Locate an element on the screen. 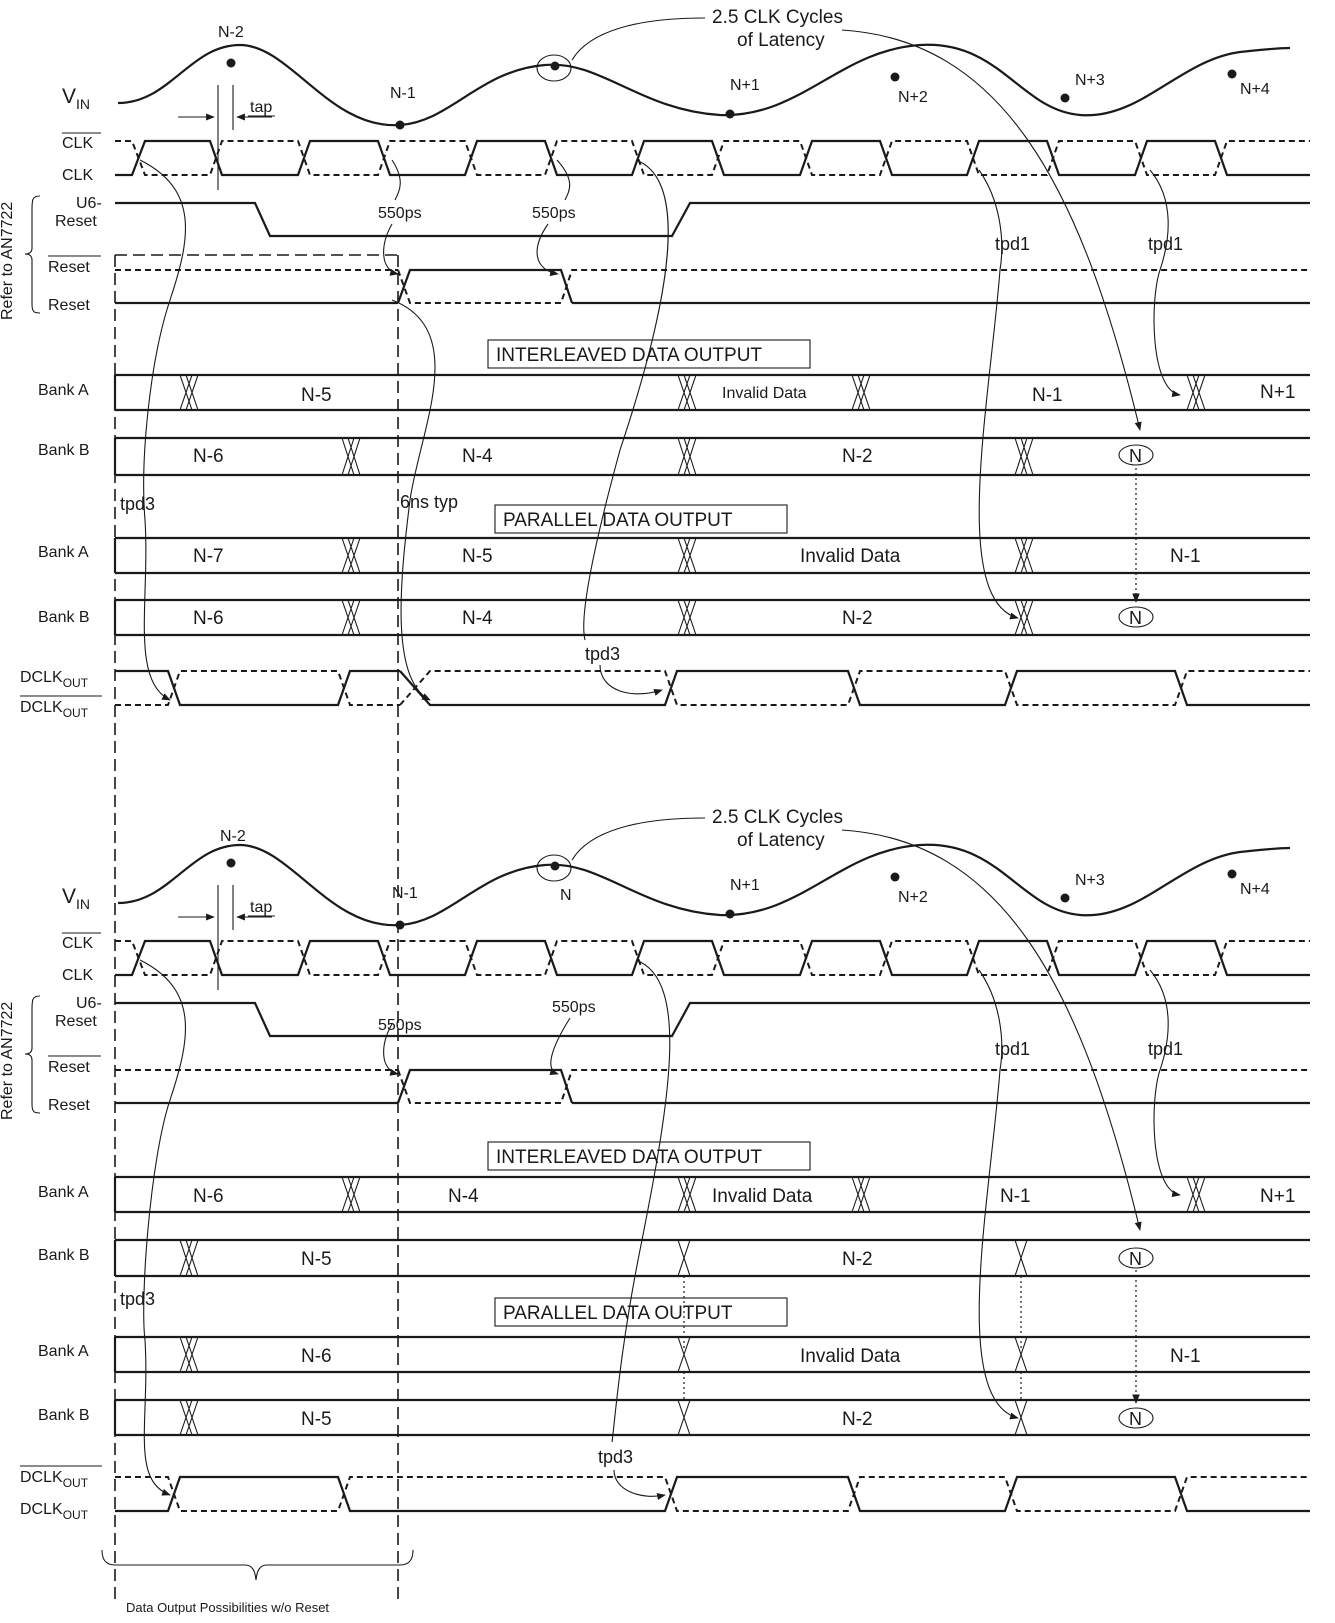 Image resolution: width=1335 pixels, height=1623 pixels. side-label: Refer to AN7722 is located at coordinates (8, 261).